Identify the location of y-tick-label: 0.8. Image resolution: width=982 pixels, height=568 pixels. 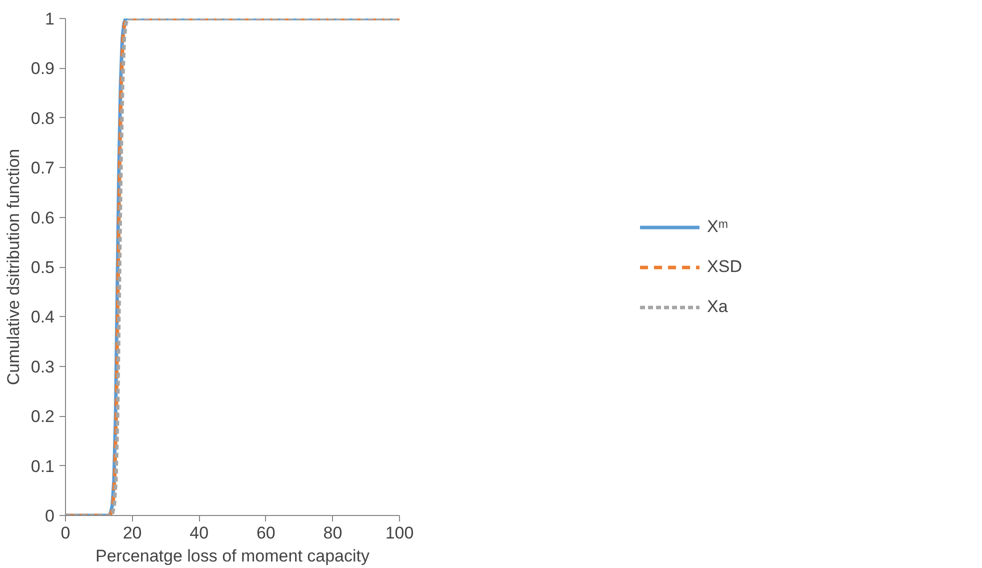
(42, 118).